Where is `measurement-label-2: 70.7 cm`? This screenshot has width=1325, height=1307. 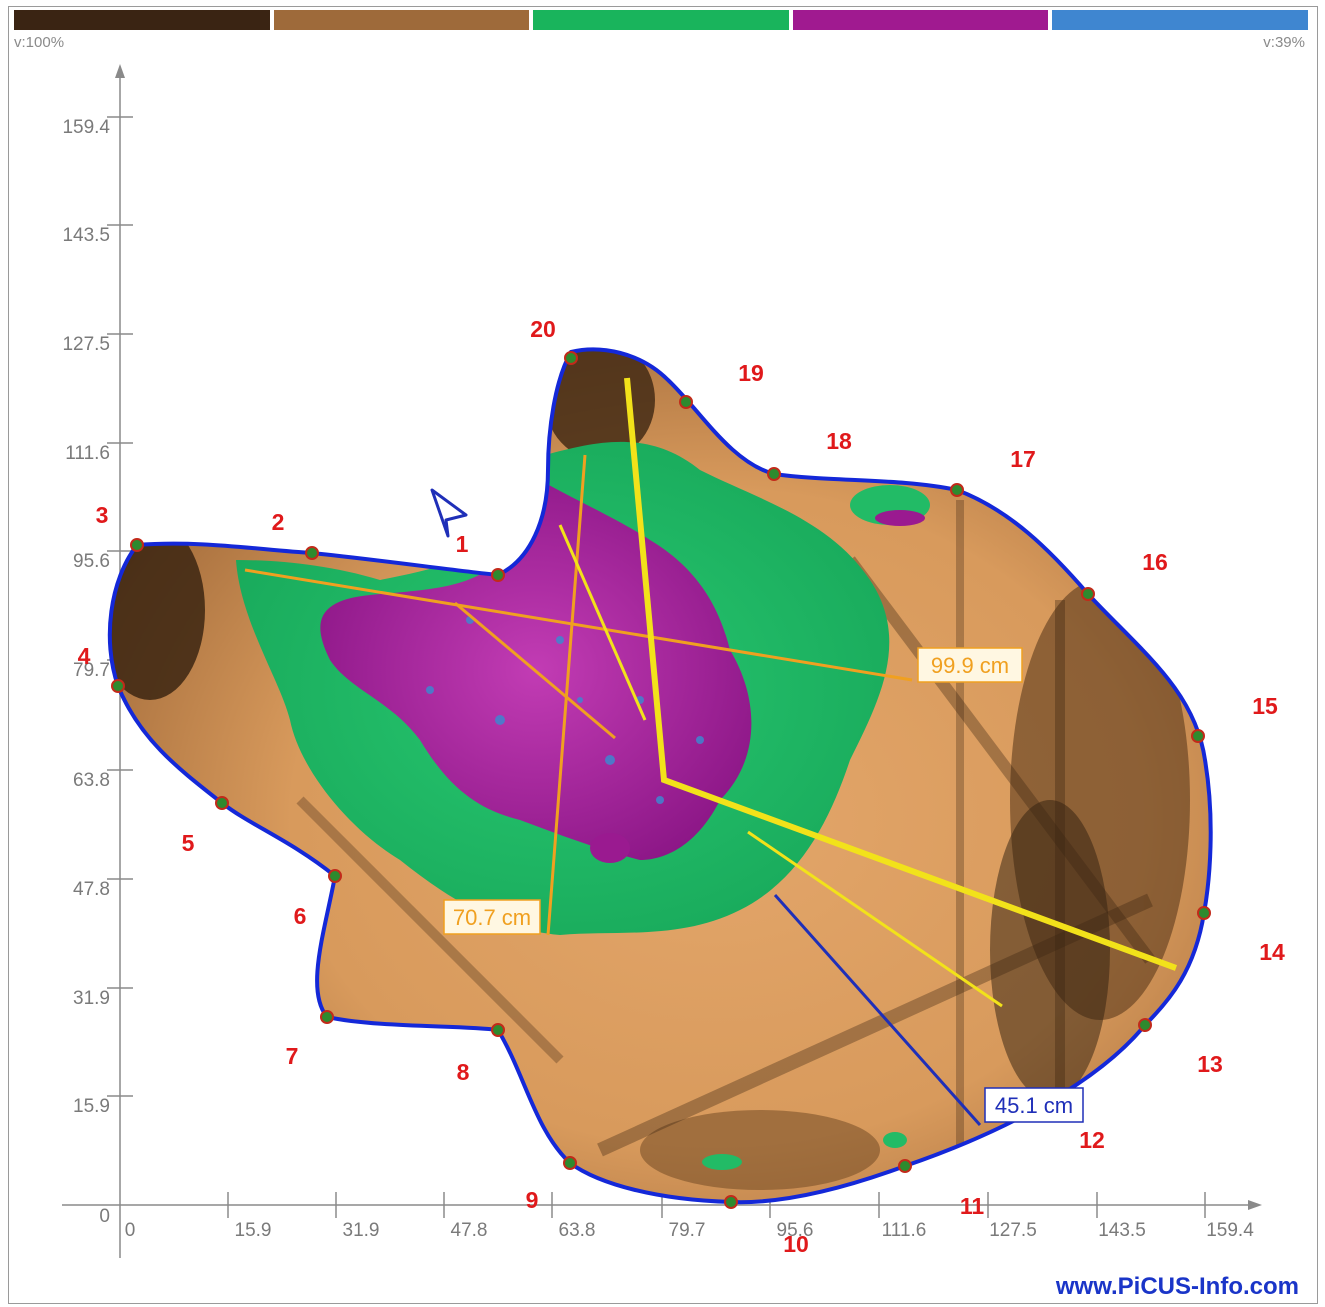 measurement-label-2: 70.7 cm is located at coordinates (492, 917).